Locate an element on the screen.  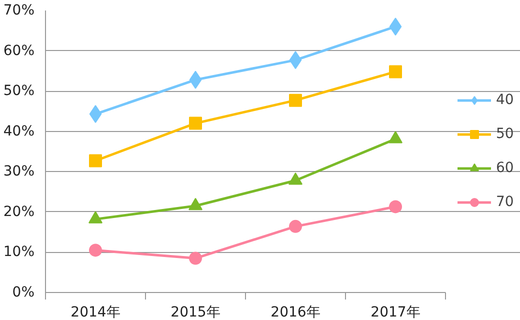
y-tick-label: 20% is located at coordinates (19, 212).